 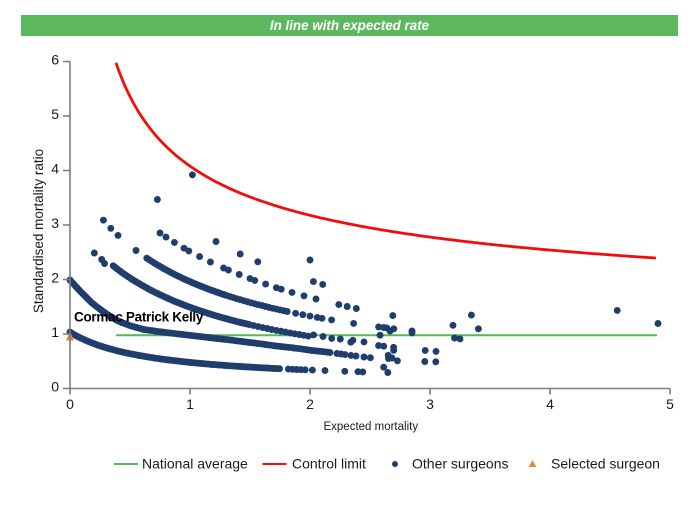 I want to click on svg-text: Standardised mortality ratio, so click(x=38, y=231).